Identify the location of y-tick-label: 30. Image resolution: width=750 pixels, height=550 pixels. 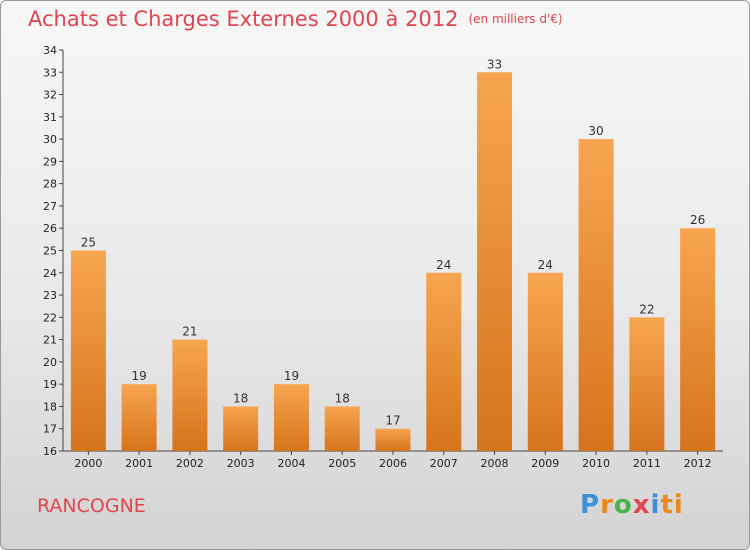
(50, 139).